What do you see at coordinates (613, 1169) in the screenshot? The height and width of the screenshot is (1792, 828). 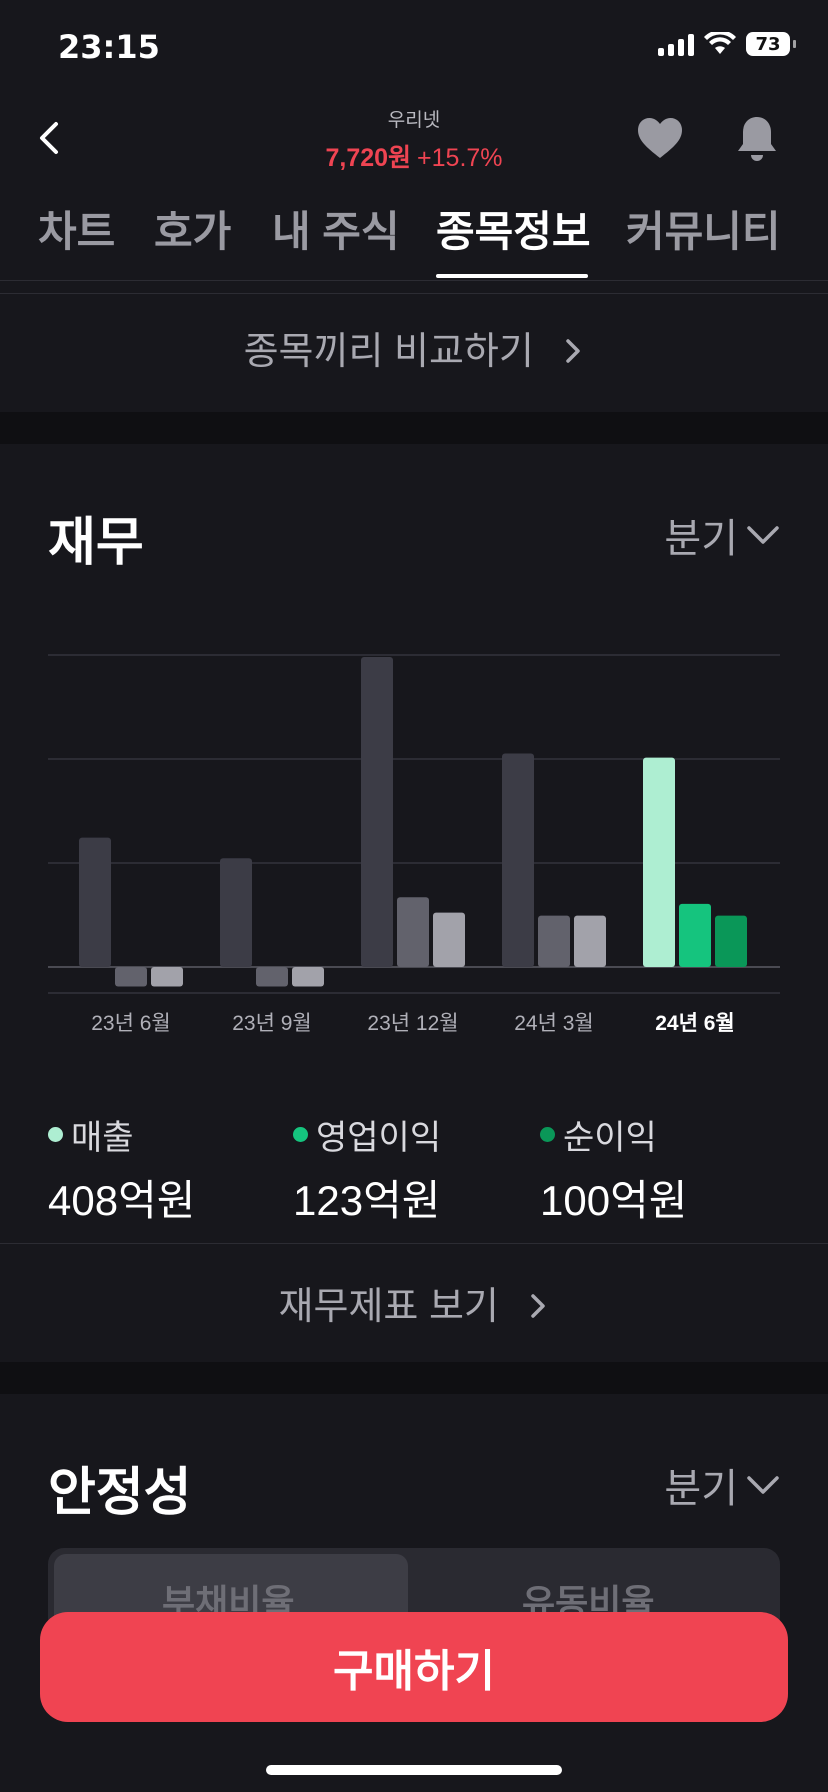 I see `legend-net-income: 순이익 100억원` at bounding box center [613, 1169].